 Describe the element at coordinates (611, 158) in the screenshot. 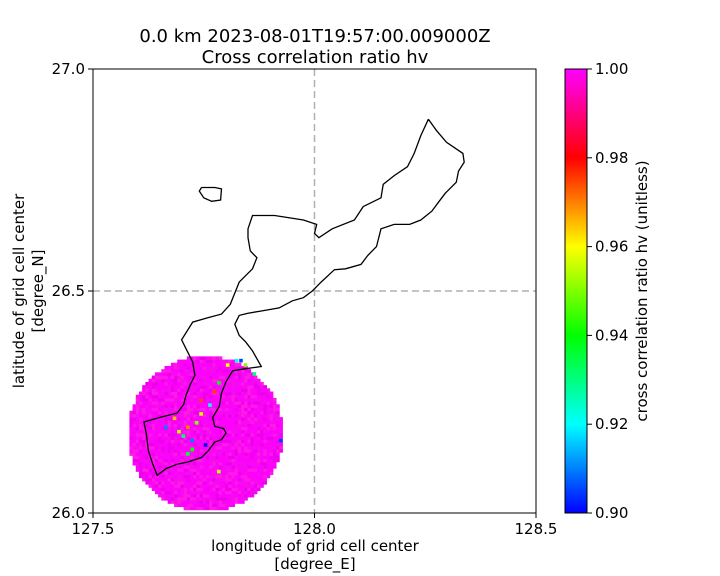

I see `colorbar-tick-label: 0.98` at that location.